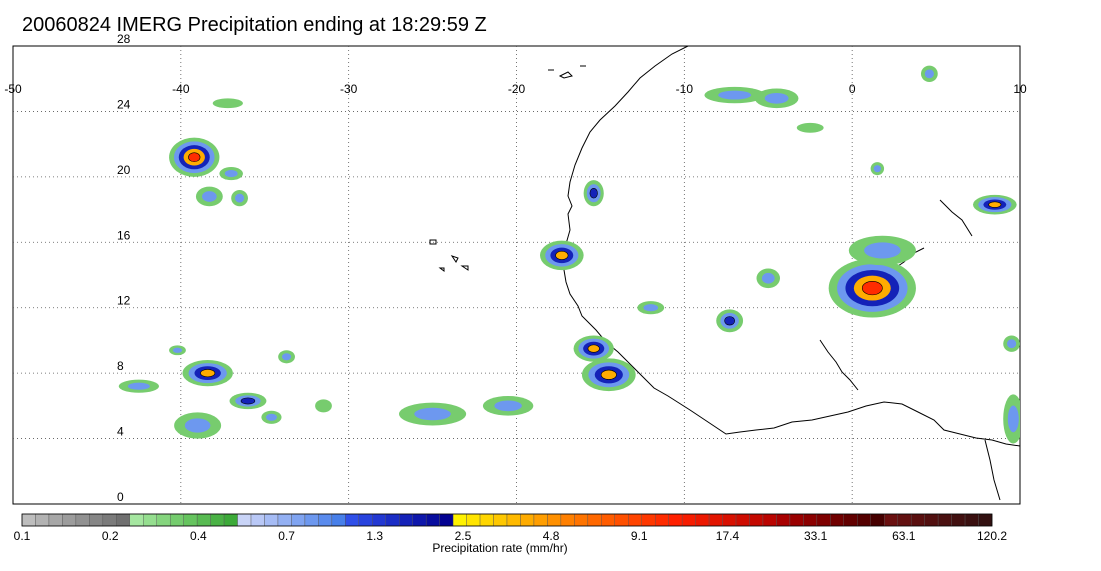  Describe the element at coordinates (198, 536) in the screenshot. I see `colorbar-tick-label: 0.4` at that location.